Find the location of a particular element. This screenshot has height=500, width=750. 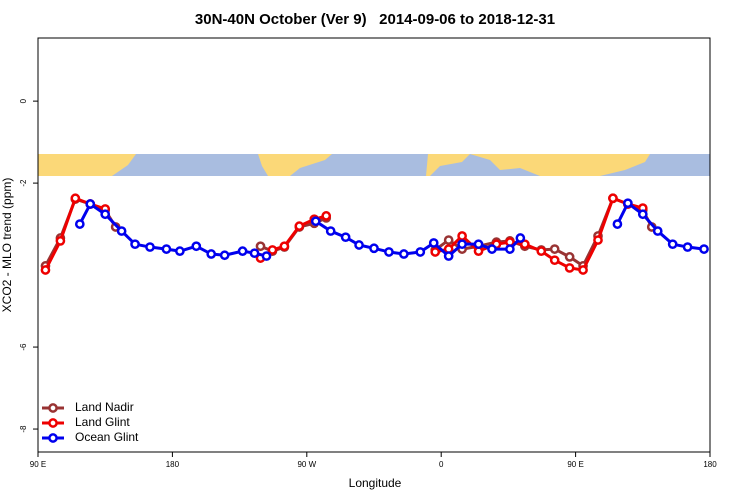

x-axis-label: Longitude is located at coordinates (375, 483).